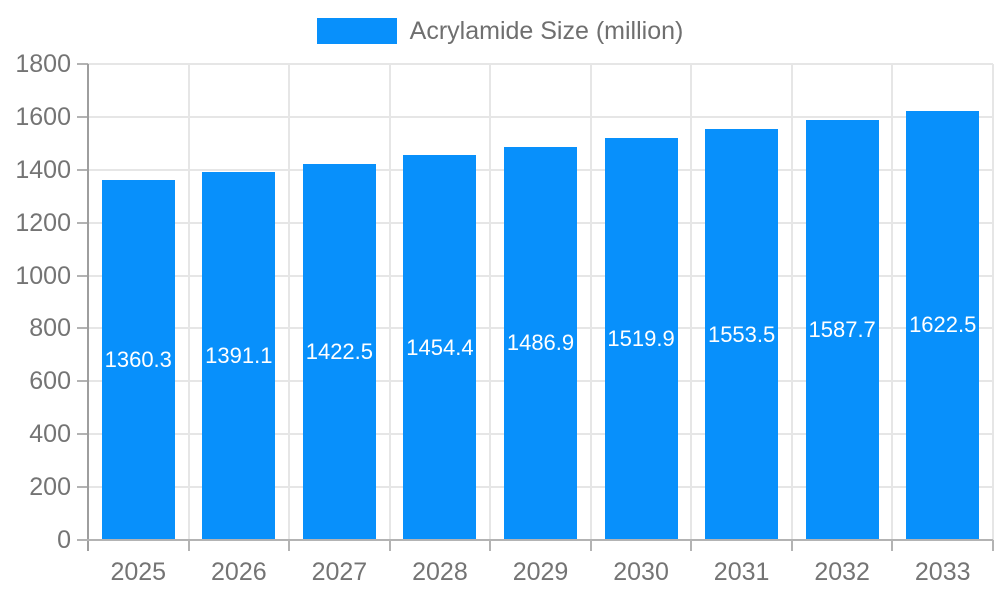 The height and width of the screenshot is (600, 1000). Describe the element at coordinates (138, 572) in the screenshot. I see `x-axis-label: 2025` at that location.